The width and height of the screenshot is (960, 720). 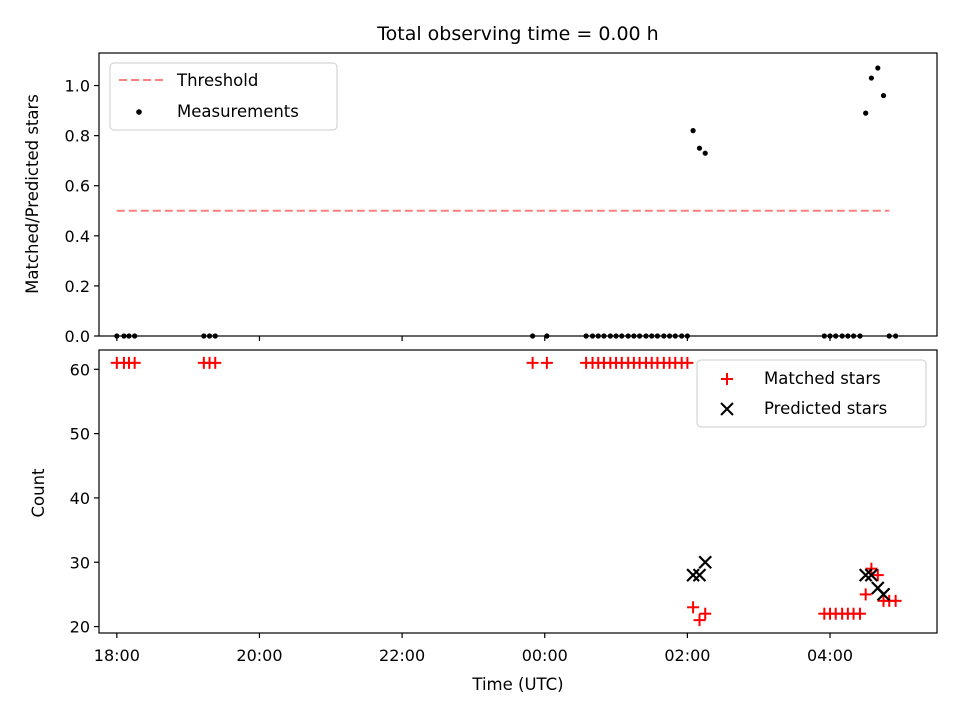 What do you see at coordinates (259, 655) in the screenshot?
I see `x-tick-label: 20:00` at bounding box center [259, 655].